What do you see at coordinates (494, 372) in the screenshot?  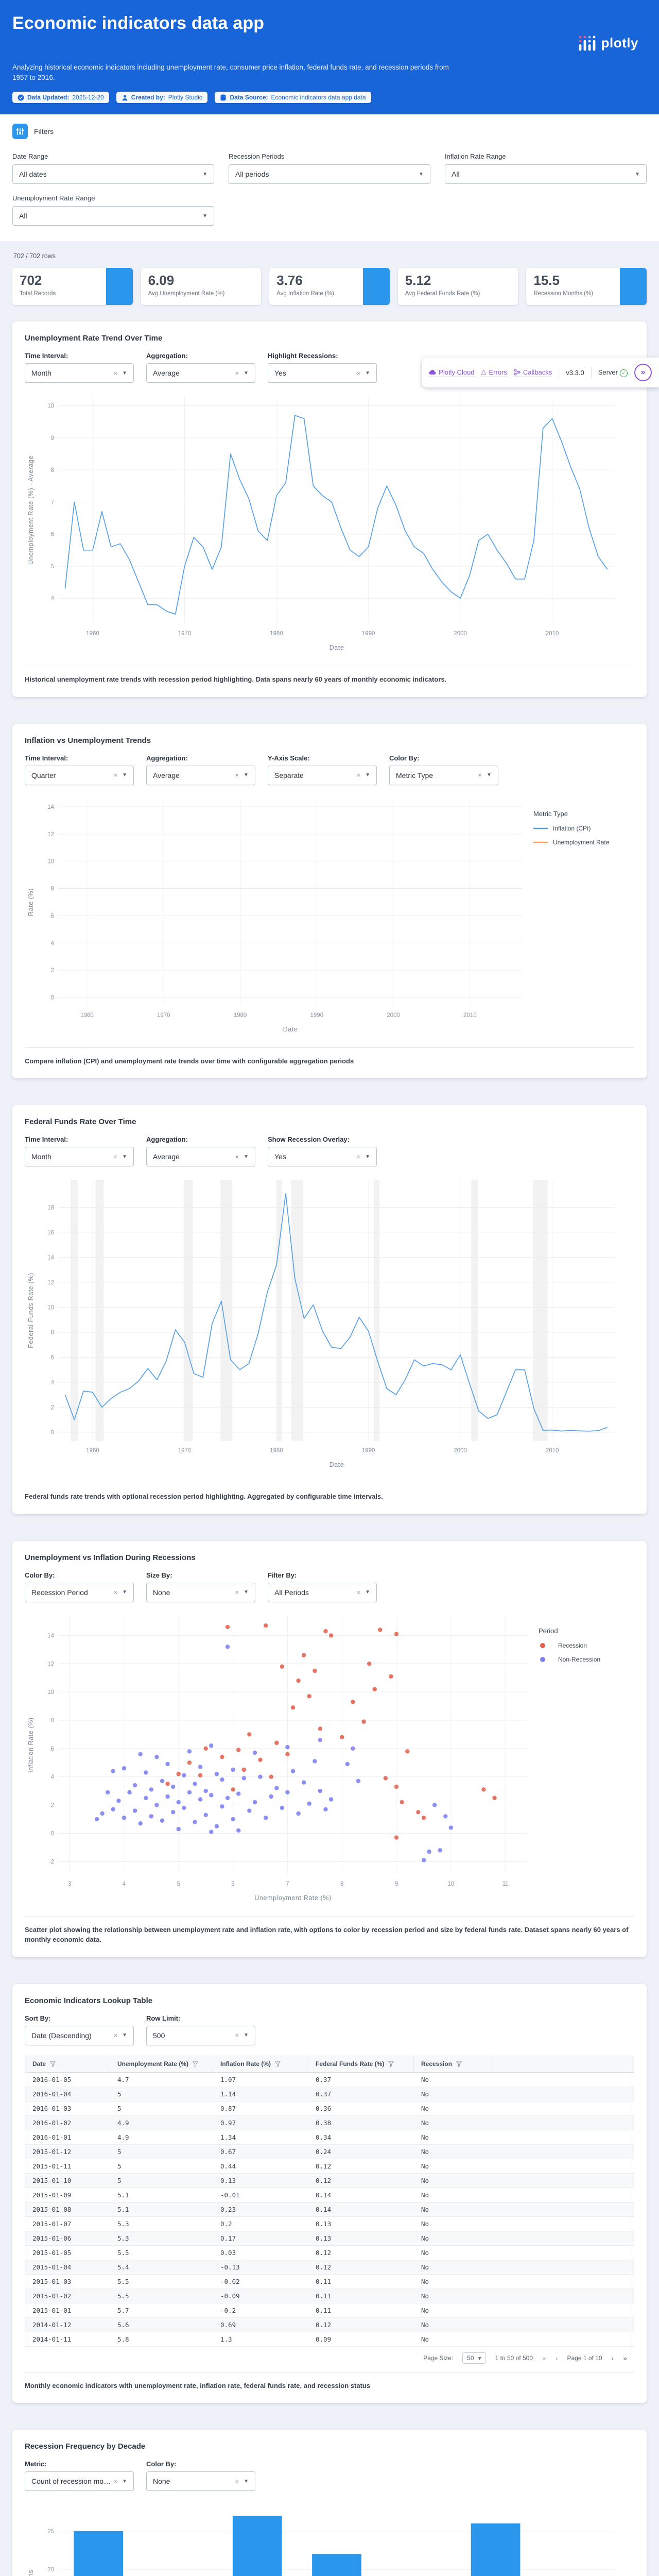 I see `errors-button: △ Errors` at bounding box center [494, 372].